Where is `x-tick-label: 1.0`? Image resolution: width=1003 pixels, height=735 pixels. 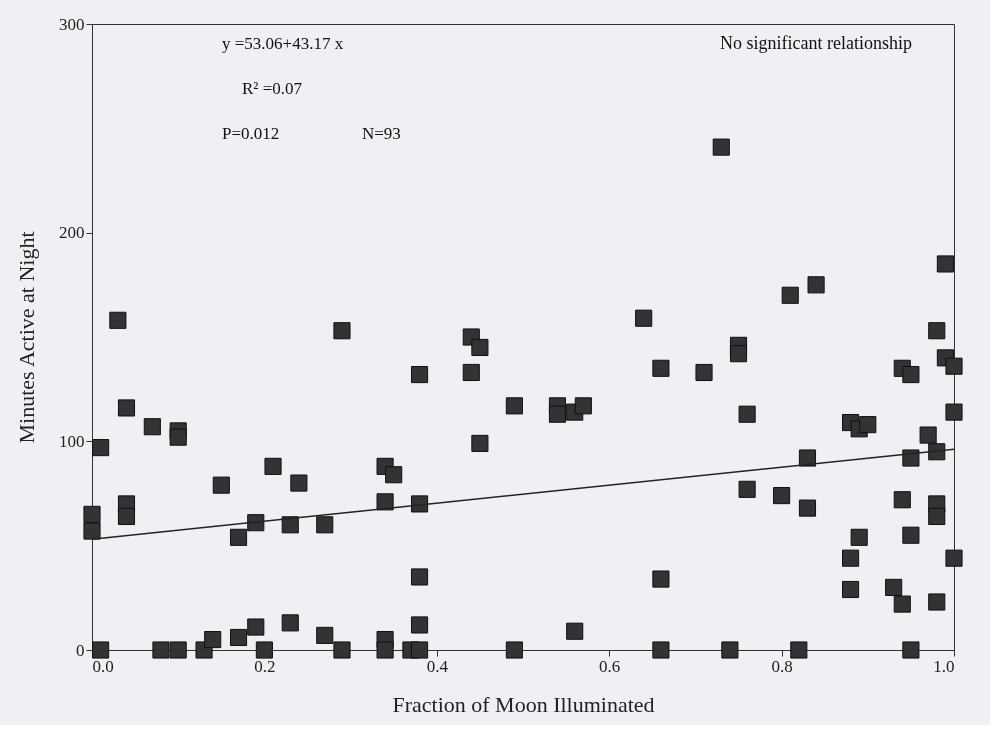 x-tick-label: 1.0 is located at coordinates (944, 666).